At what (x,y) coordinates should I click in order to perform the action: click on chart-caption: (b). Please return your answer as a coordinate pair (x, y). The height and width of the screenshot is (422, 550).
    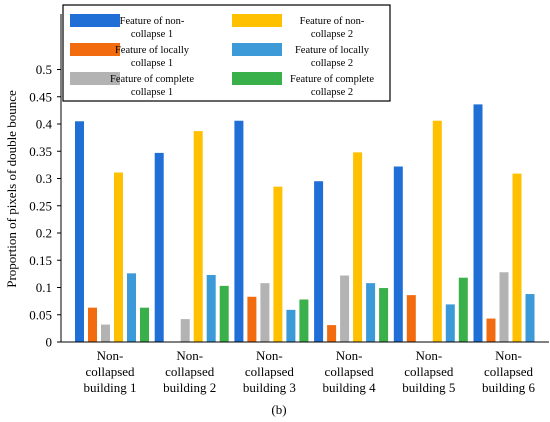
    Looking at the image, I should click on (278, 409).